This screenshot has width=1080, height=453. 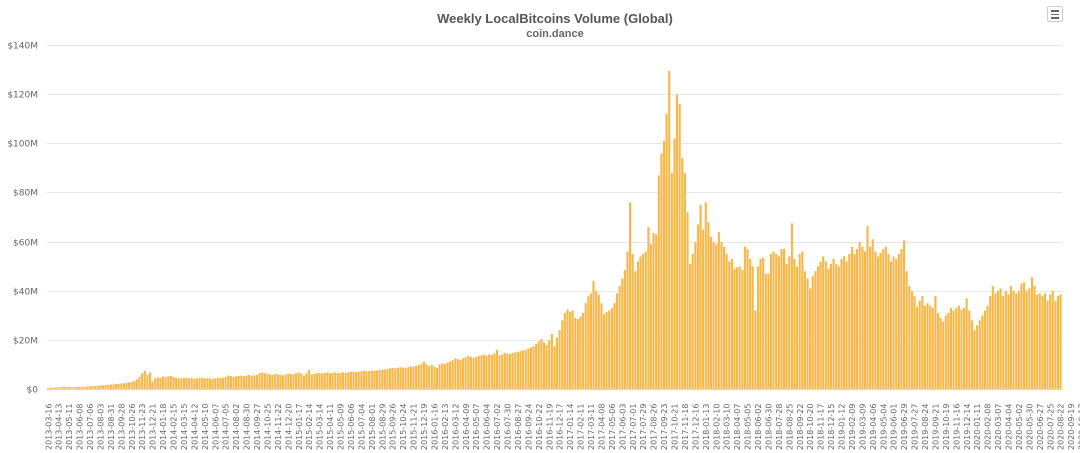 I want to click on chart-context-menu-button, so click(x=1055, y=14).